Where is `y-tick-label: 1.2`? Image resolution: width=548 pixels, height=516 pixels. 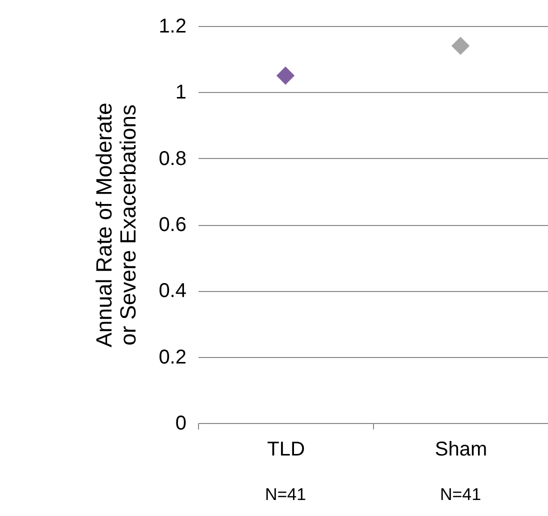
y-tick-label: 1.2 is located at coordinates (172, 27).